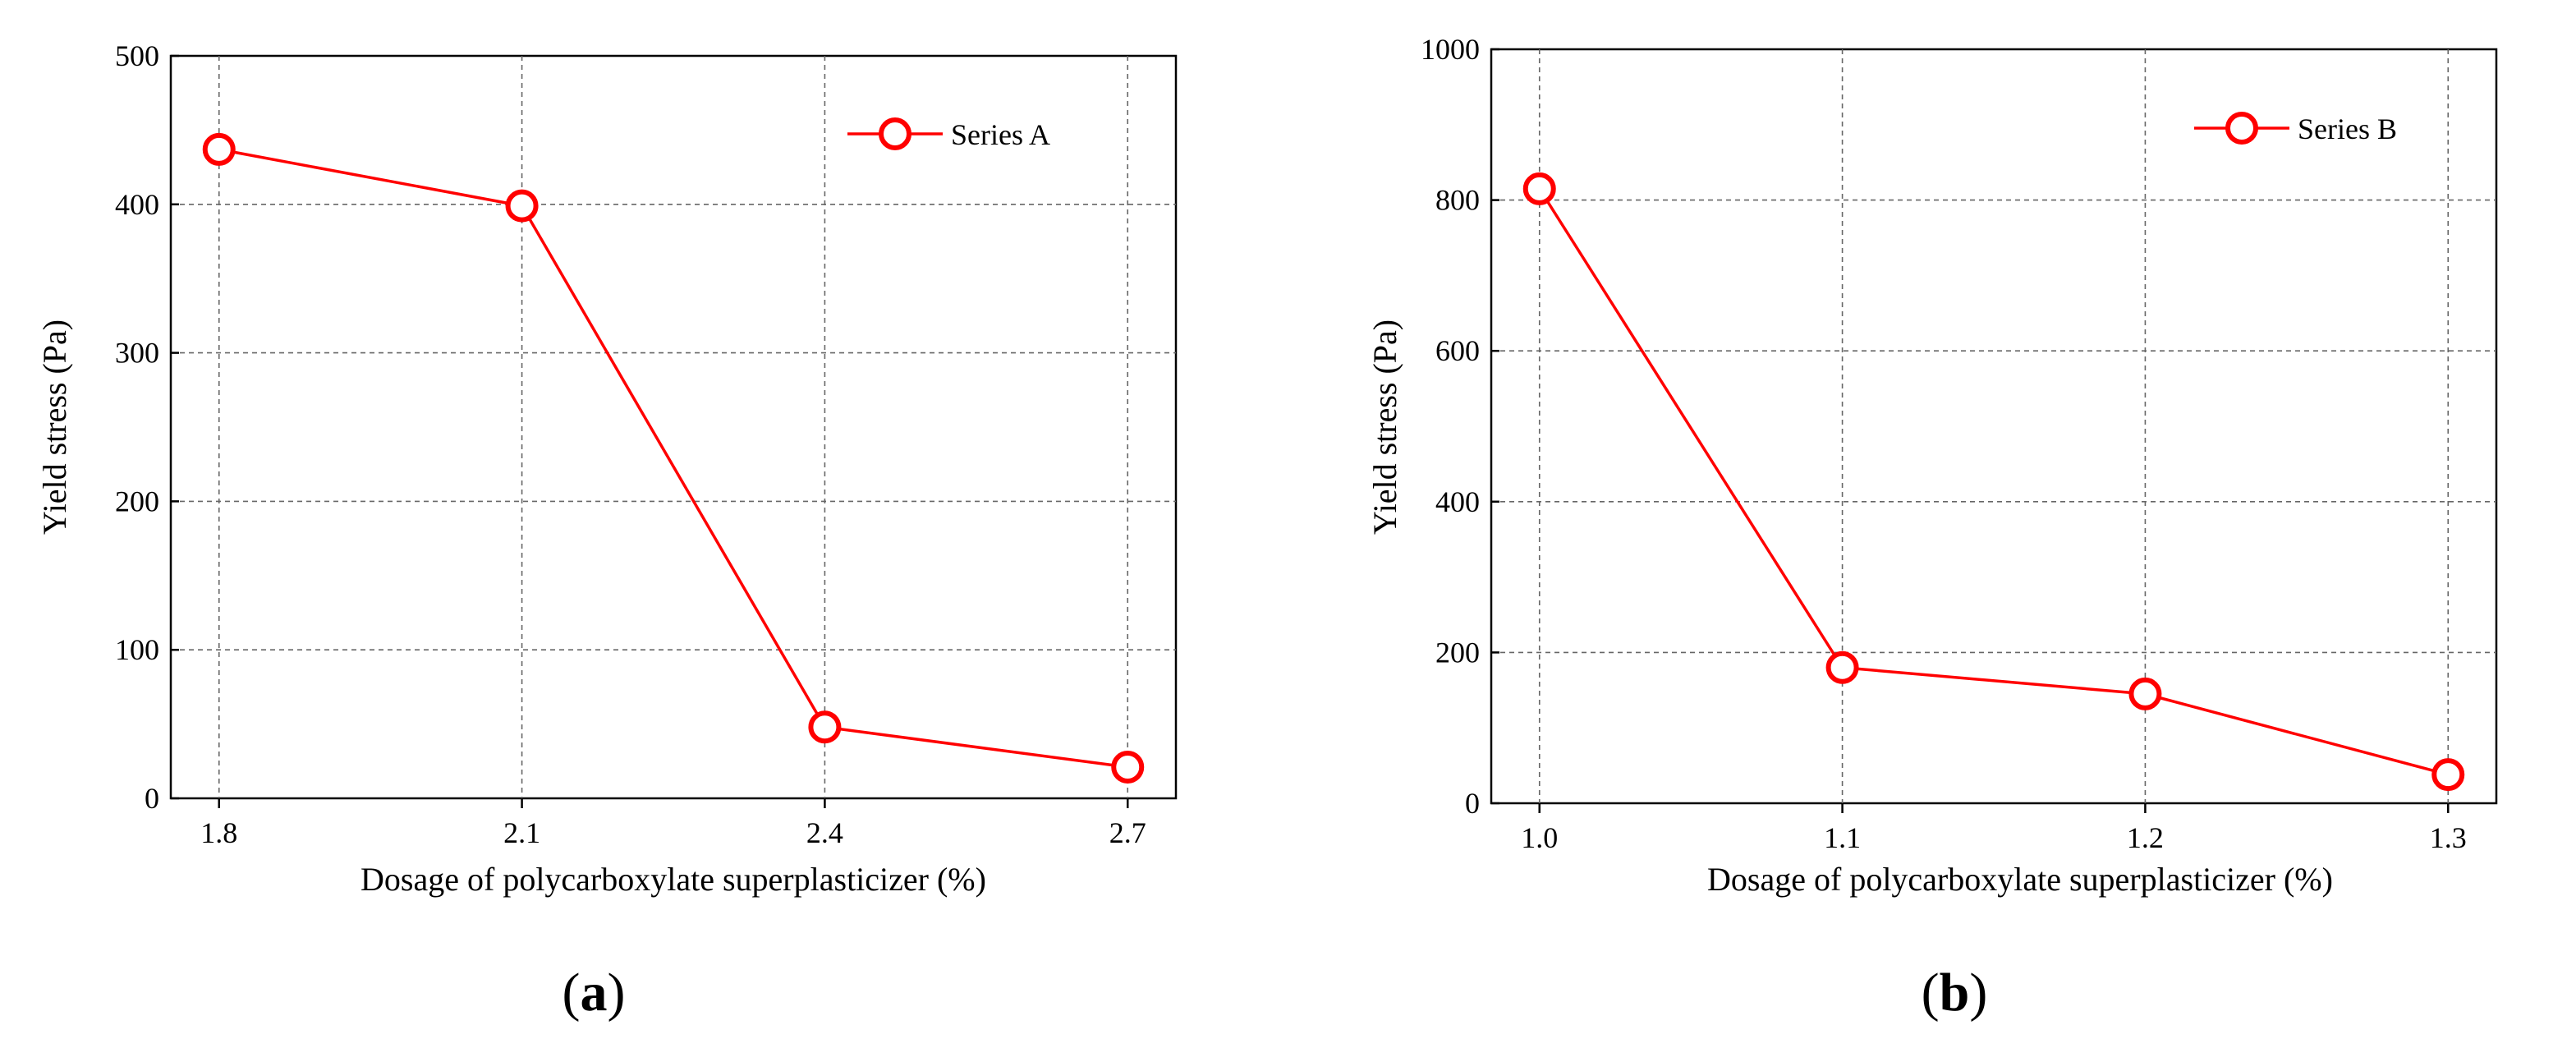 The image size is (2576, 1048). Describe the element at coordinates (2347, 129) in the screenshot. I see `legend-label: Series B` at that location.